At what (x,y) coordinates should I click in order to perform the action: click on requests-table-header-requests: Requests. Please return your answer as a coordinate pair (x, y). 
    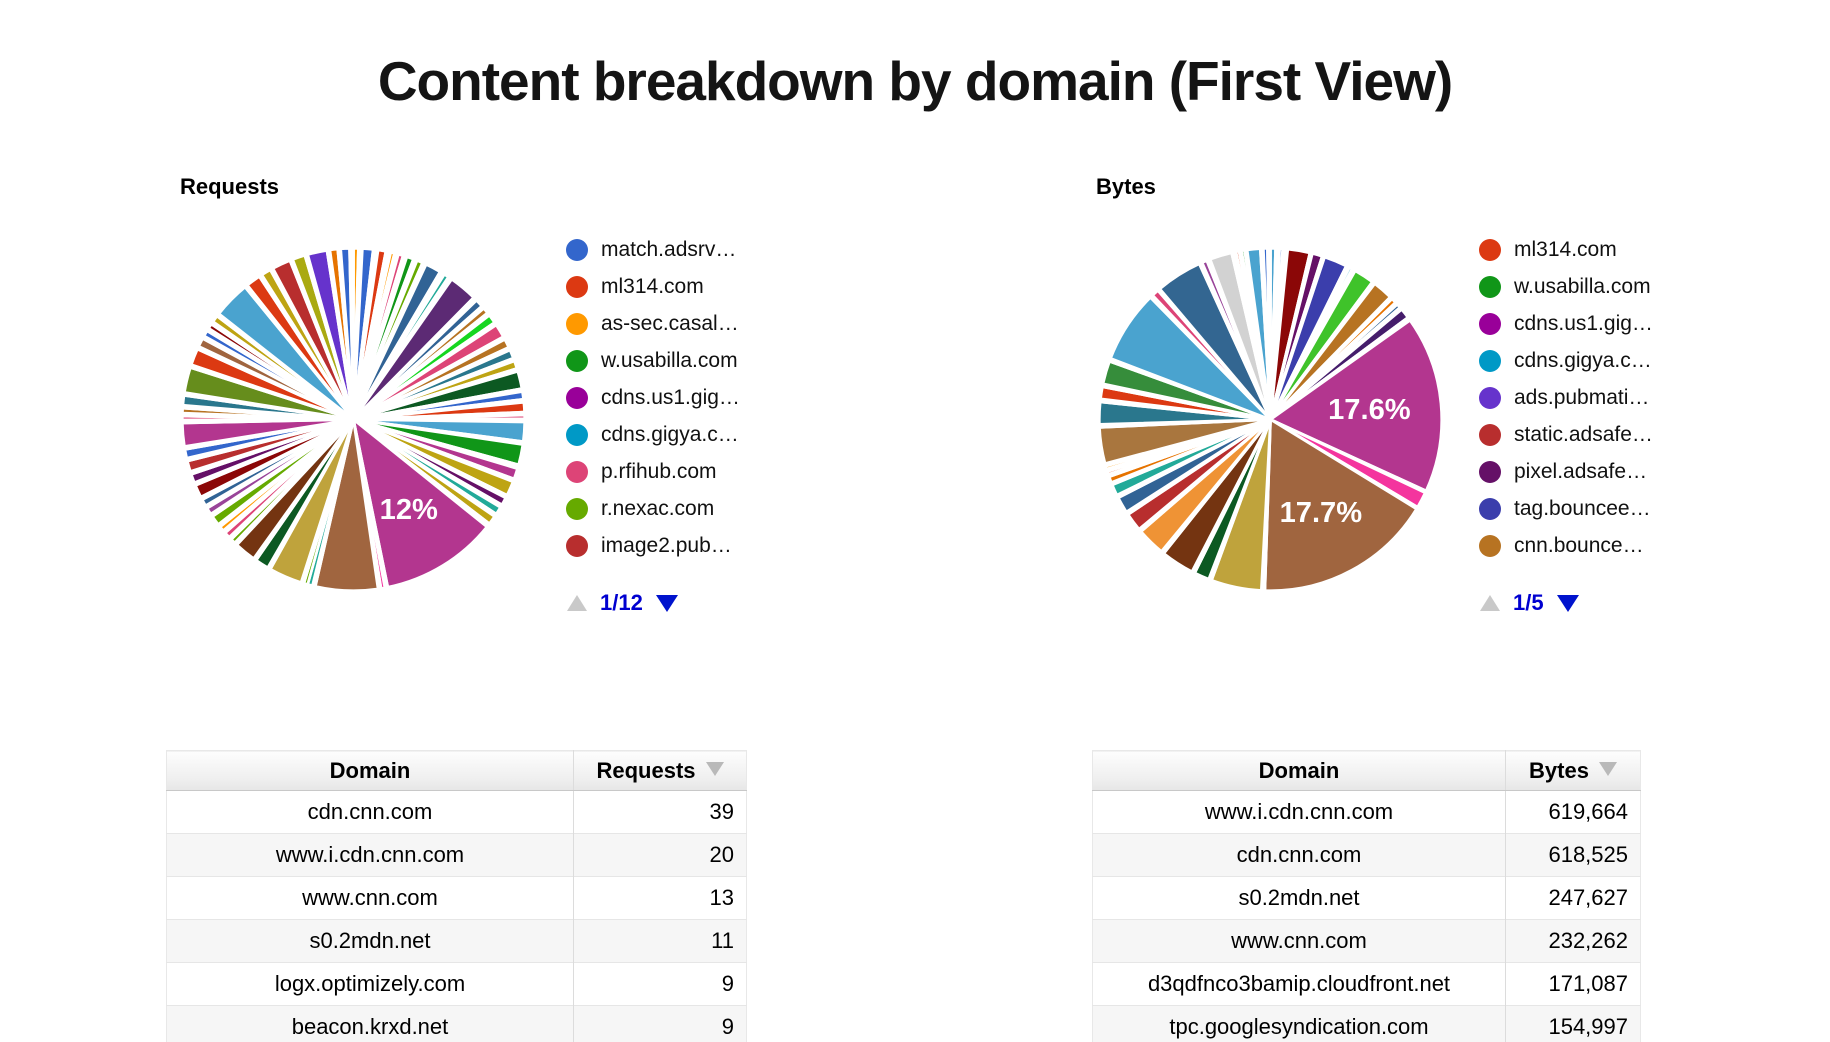
    Looking at the image, I should click on (660, 770).